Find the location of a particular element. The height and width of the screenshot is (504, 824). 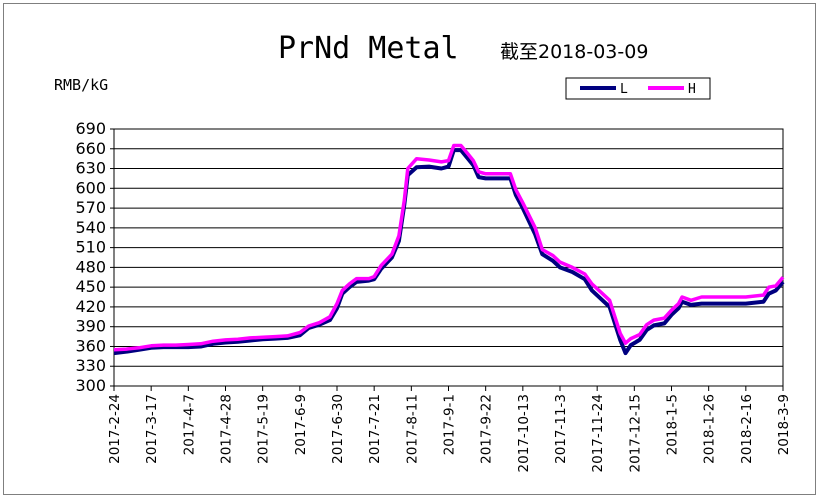

x-tick-label: 2017-6-9 is located at coordinates (301, 424).